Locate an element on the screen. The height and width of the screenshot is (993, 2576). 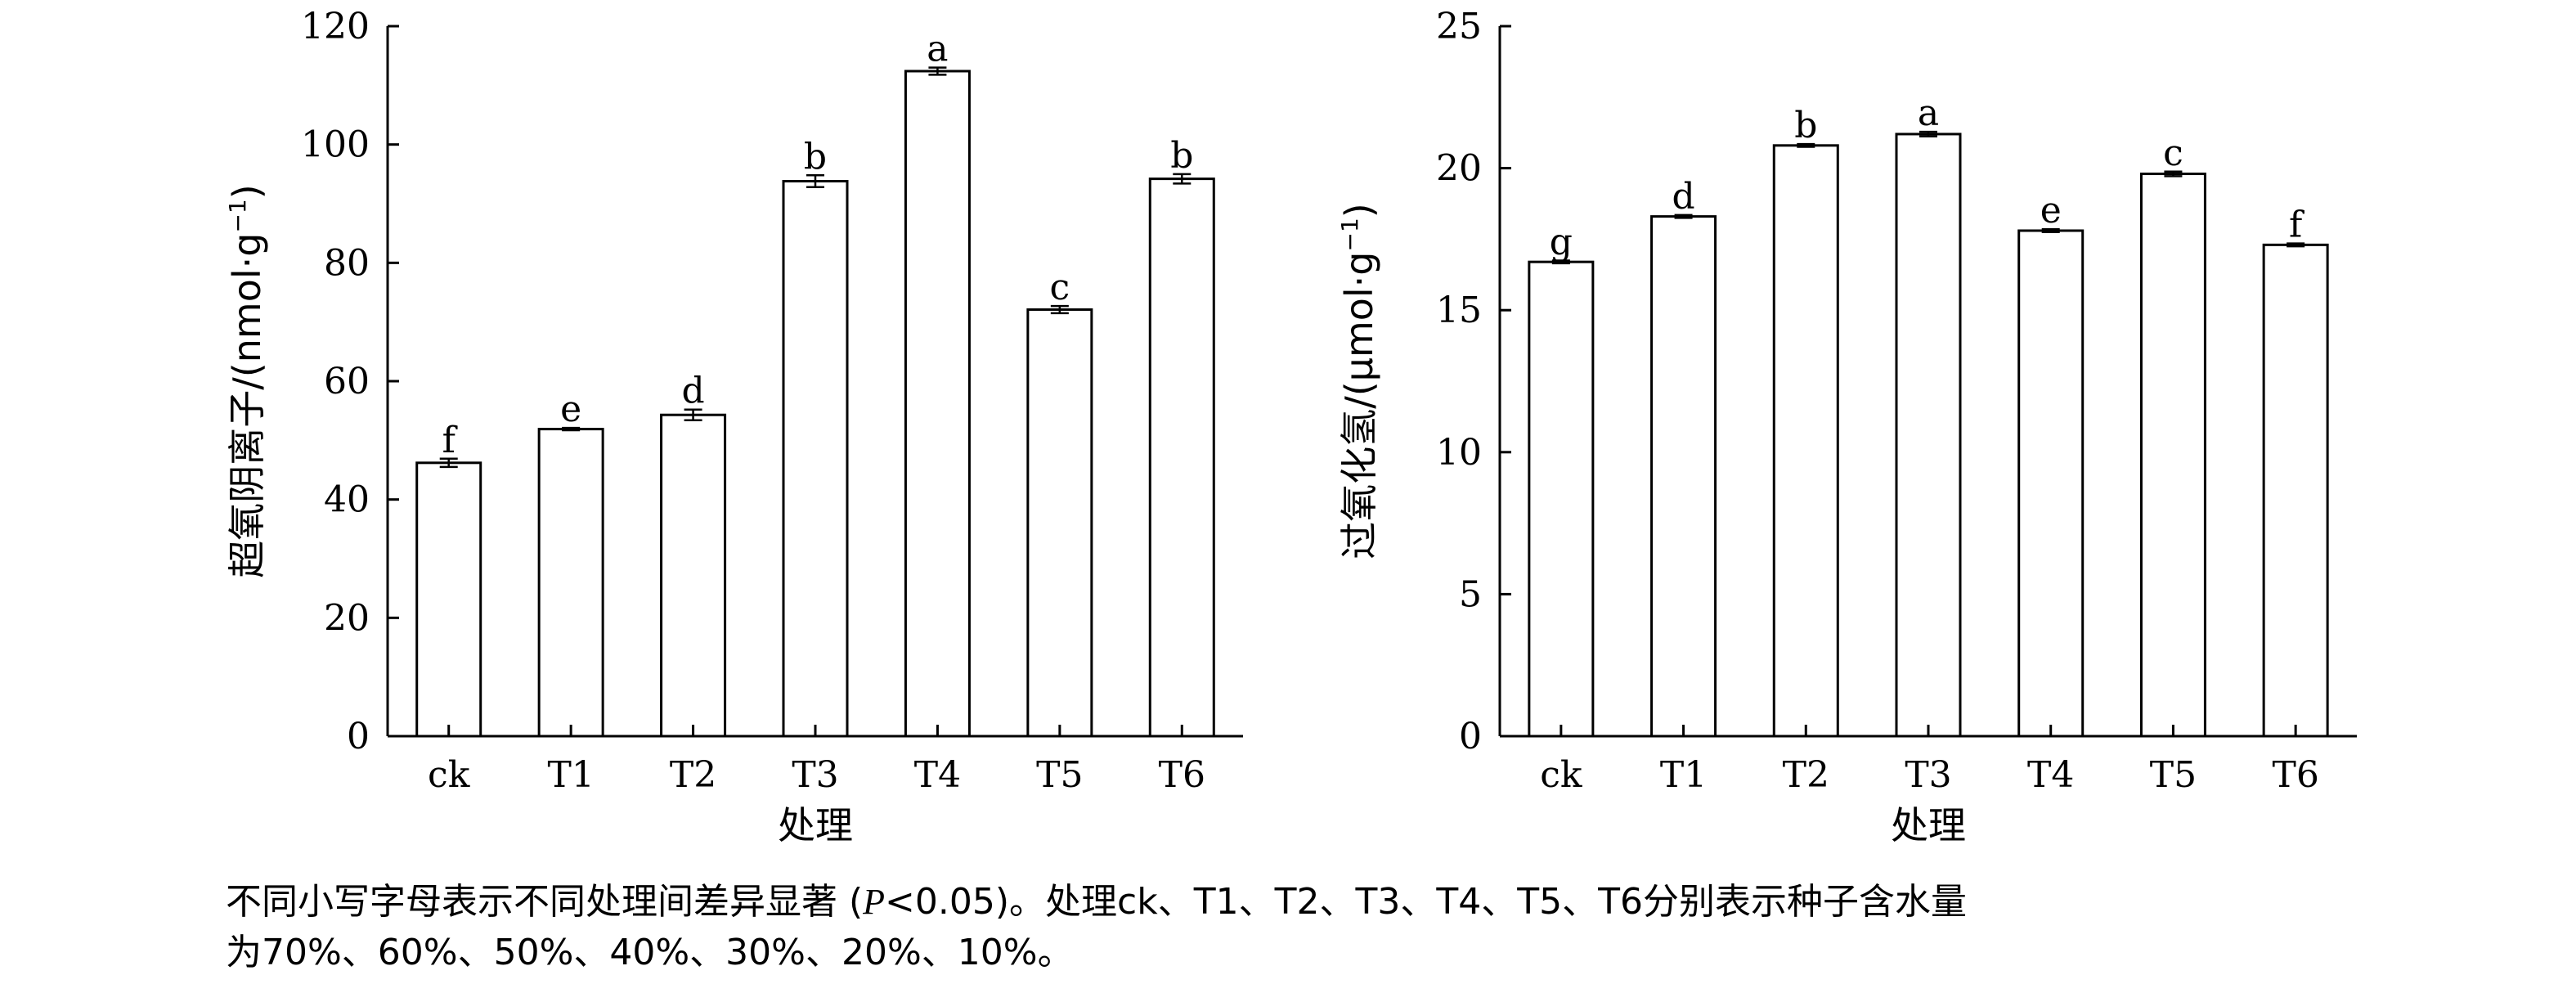
y-axis-title: 过氧化氢/(μmol·g−1) is located at coordinates (1358, 381).